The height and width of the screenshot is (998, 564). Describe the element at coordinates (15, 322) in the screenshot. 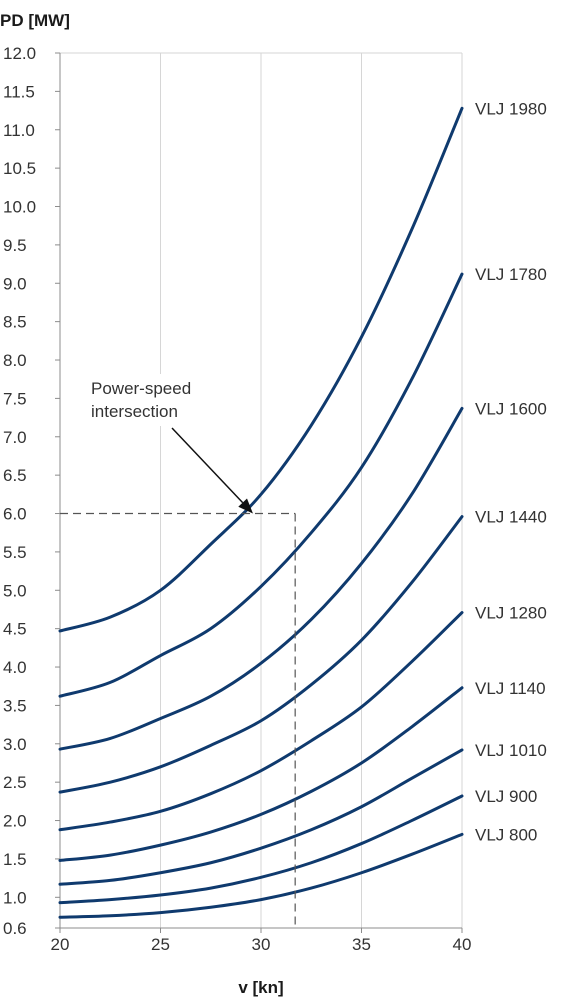

I see `y-tick-label-16: 8.5` at that location.